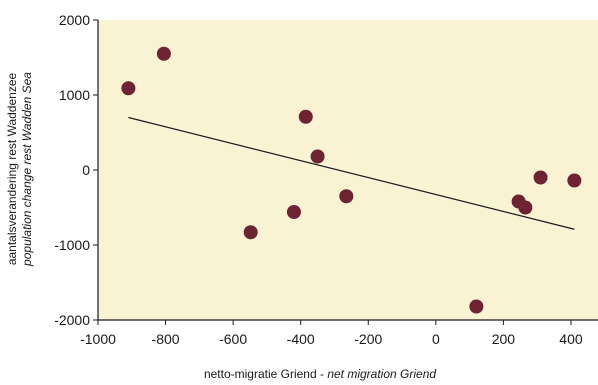 Image resolution: width=598 pixels, height=385 pixels. What do you see at coordinates (436, 339) in the screenshot?
I see `x-tick-label: 0` at bounding box center [436, 339].